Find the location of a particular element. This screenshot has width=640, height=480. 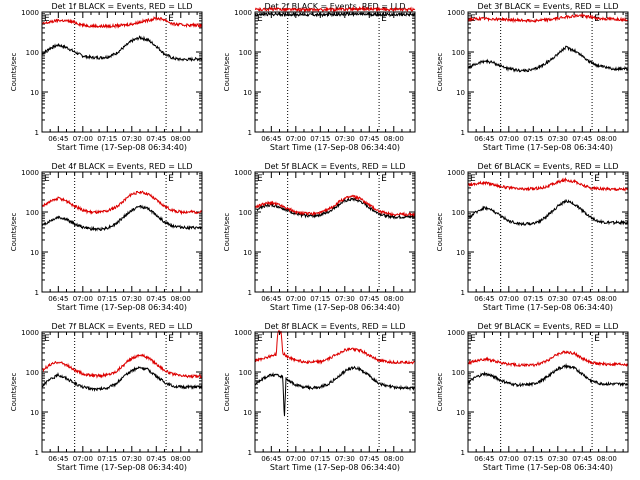

panel-title: Det 5f BLACK = Events, RED = LLD is located at coordinates (334, 166).